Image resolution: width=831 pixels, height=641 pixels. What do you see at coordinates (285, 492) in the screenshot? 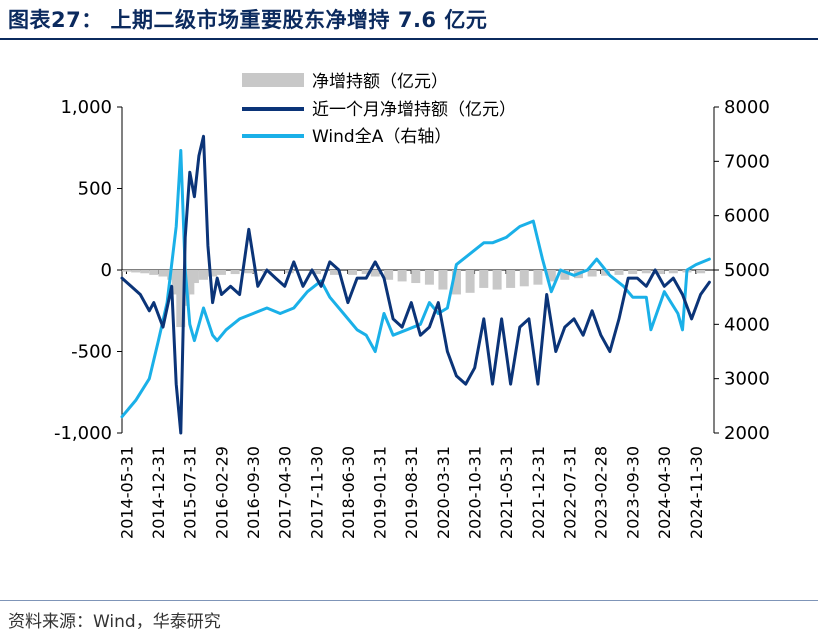
I see `x-tick-label: 2017-04-30` at bounding box center [285, 492].